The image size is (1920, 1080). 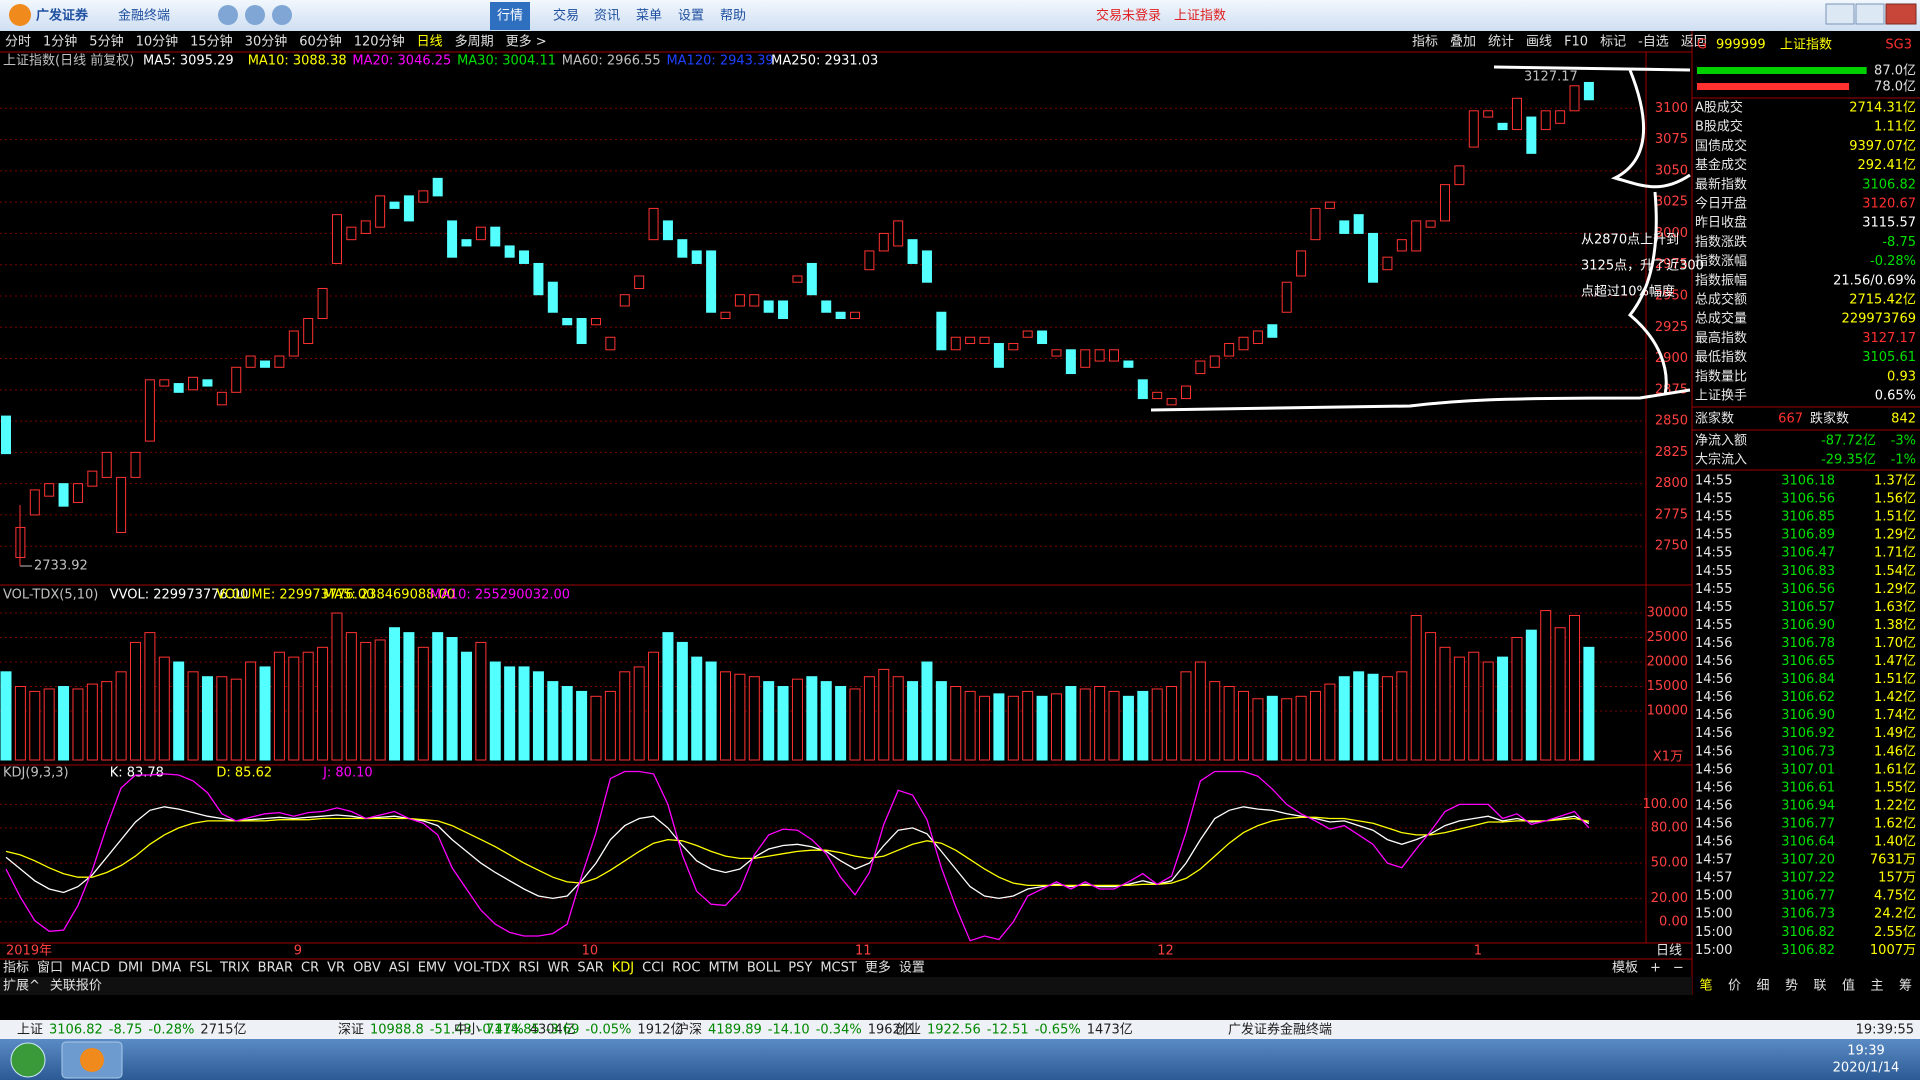 I want to click on indicator-tab: MCST, so click(x=838, y=968).